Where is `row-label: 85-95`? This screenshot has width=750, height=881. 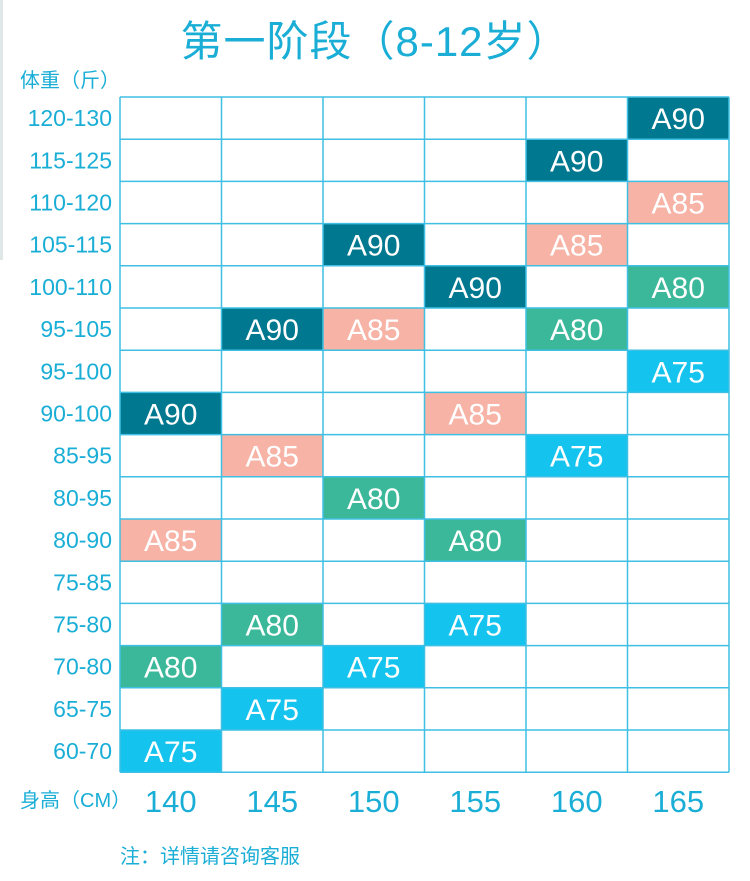 row-label: 85-95 is located at coordinates (82, 456).